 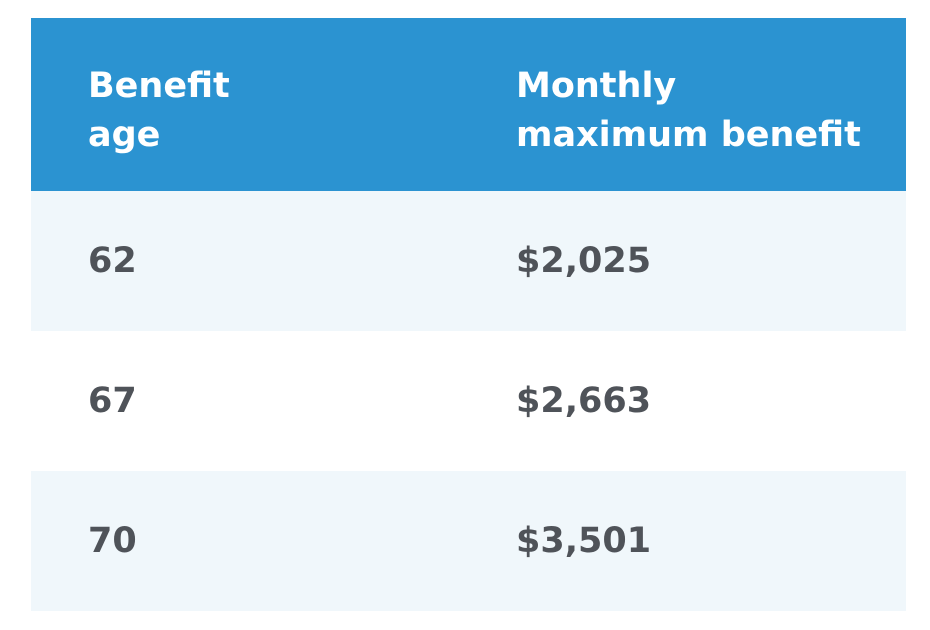 What do you see at coordinates (584, 261) in the screenshot?
I see `benefit-cell: $2,025` at bounding box center [584, 261].